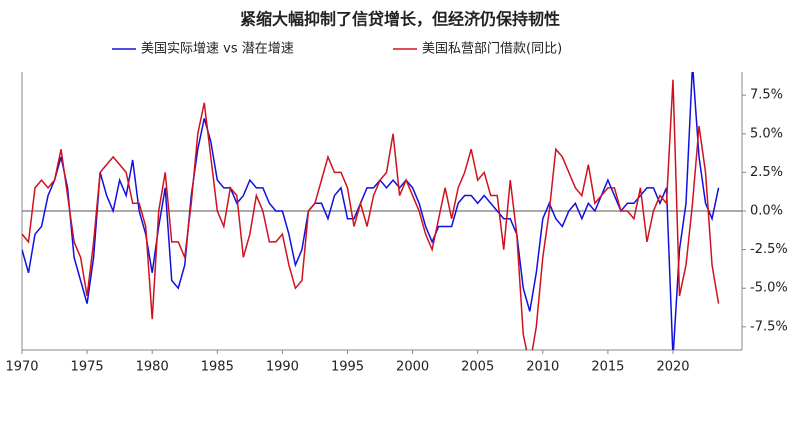 The image size is (800, 432). I want to click on x-tick-label: 1975, so click(87, 367).